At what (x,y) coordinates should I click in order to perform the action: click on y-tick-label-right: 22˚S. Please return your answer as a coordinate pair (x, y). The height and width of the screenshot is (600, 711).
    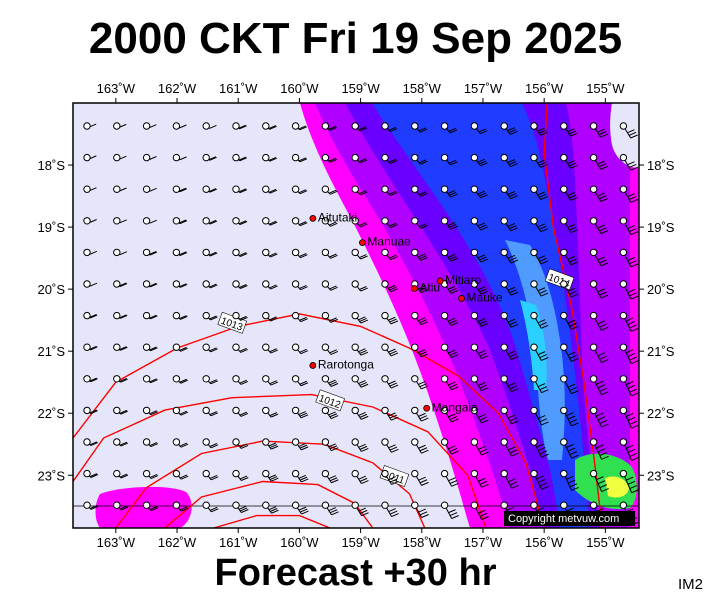
    Looking at the image, I should click on (661, 413).